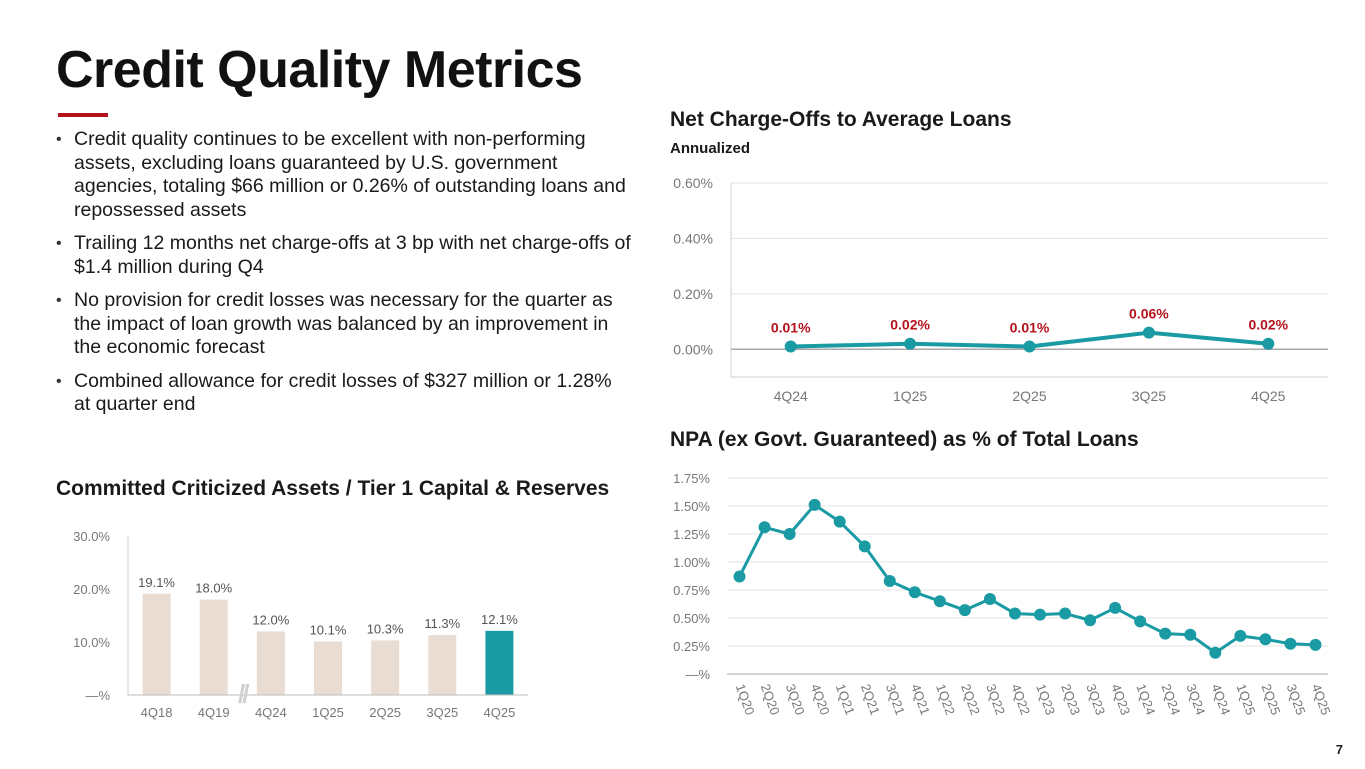 The height and width of the screenshot is (769, 1365). I want to click on y-tick-label: 0.25%, so click(691, 646).